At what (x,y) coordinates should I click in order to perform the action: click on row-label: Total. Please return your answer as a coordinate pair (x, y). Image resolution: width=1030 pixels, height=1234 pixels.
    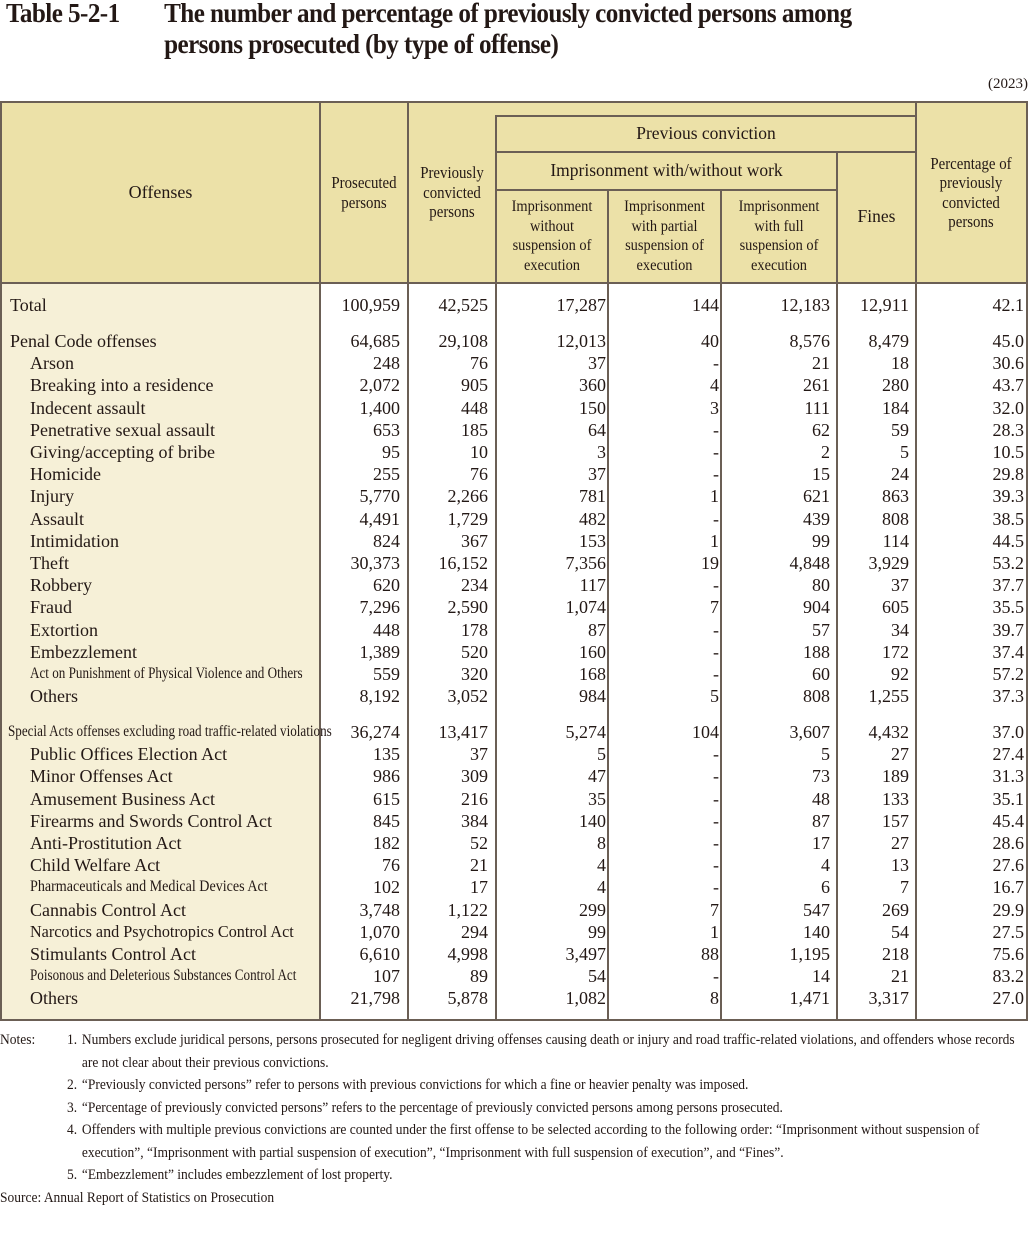
    Looking at the image, I should click on (28, 305).